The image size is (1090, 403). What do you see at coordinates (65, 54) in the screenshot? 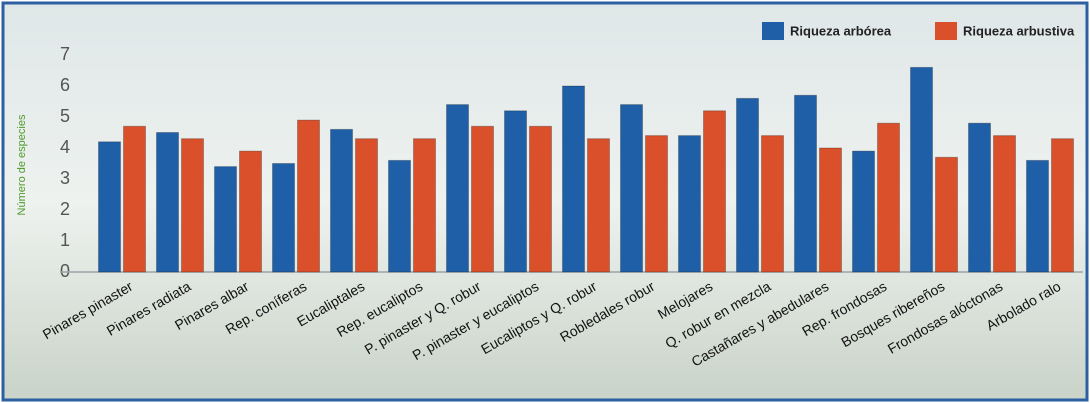
I see `y-tick-label: 7` at bounding box center [65, 54].